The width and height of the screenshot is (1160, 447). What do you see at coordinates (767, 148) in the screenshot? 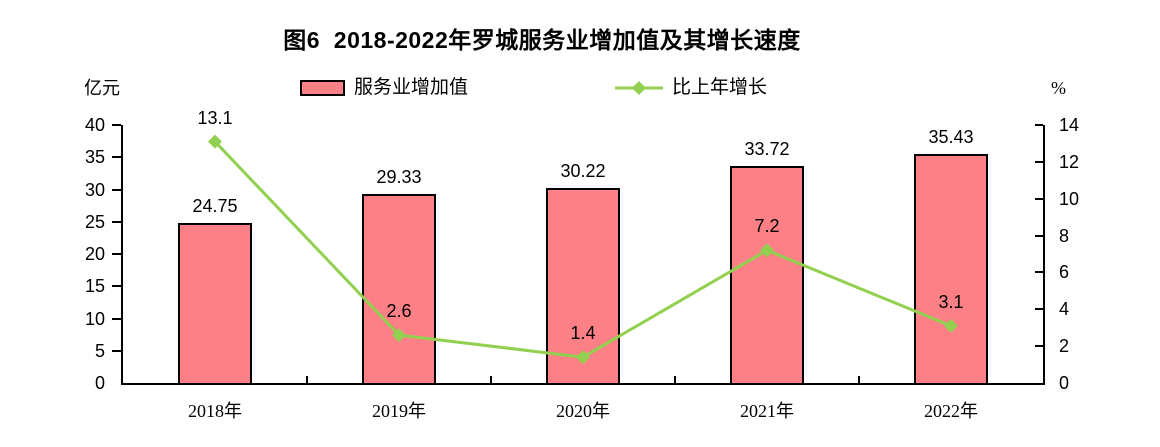
I see `bar-value-label: 33.72` at bounding box center [767, 148].